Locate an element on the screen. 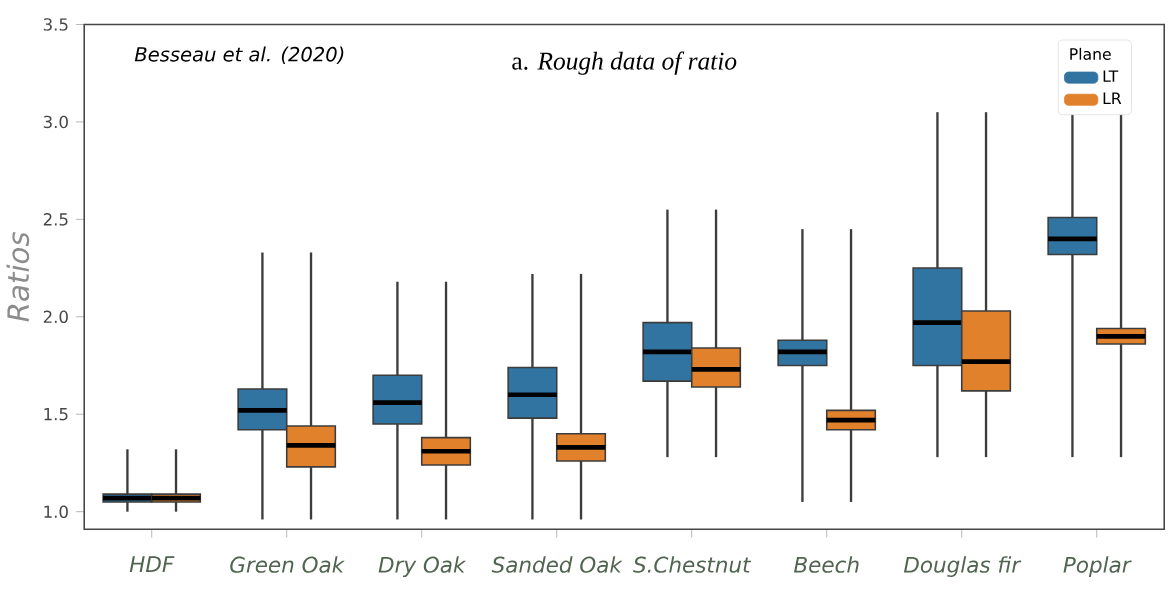  y-tick-label: 2.0 is located at coordinates (55, 317).